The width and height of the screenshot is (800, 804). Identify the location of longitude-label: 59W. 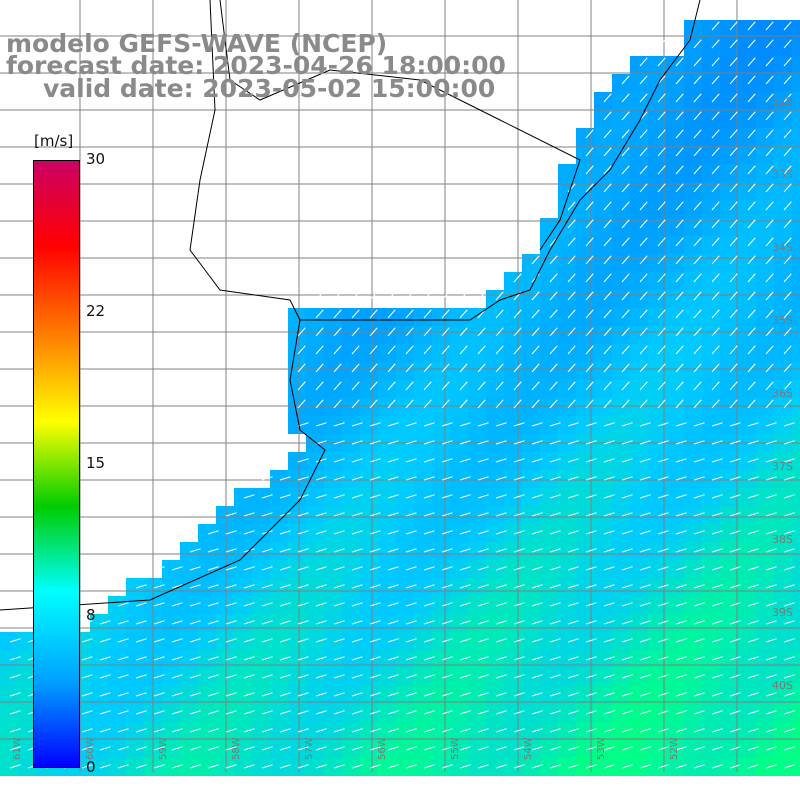
(163, 748).